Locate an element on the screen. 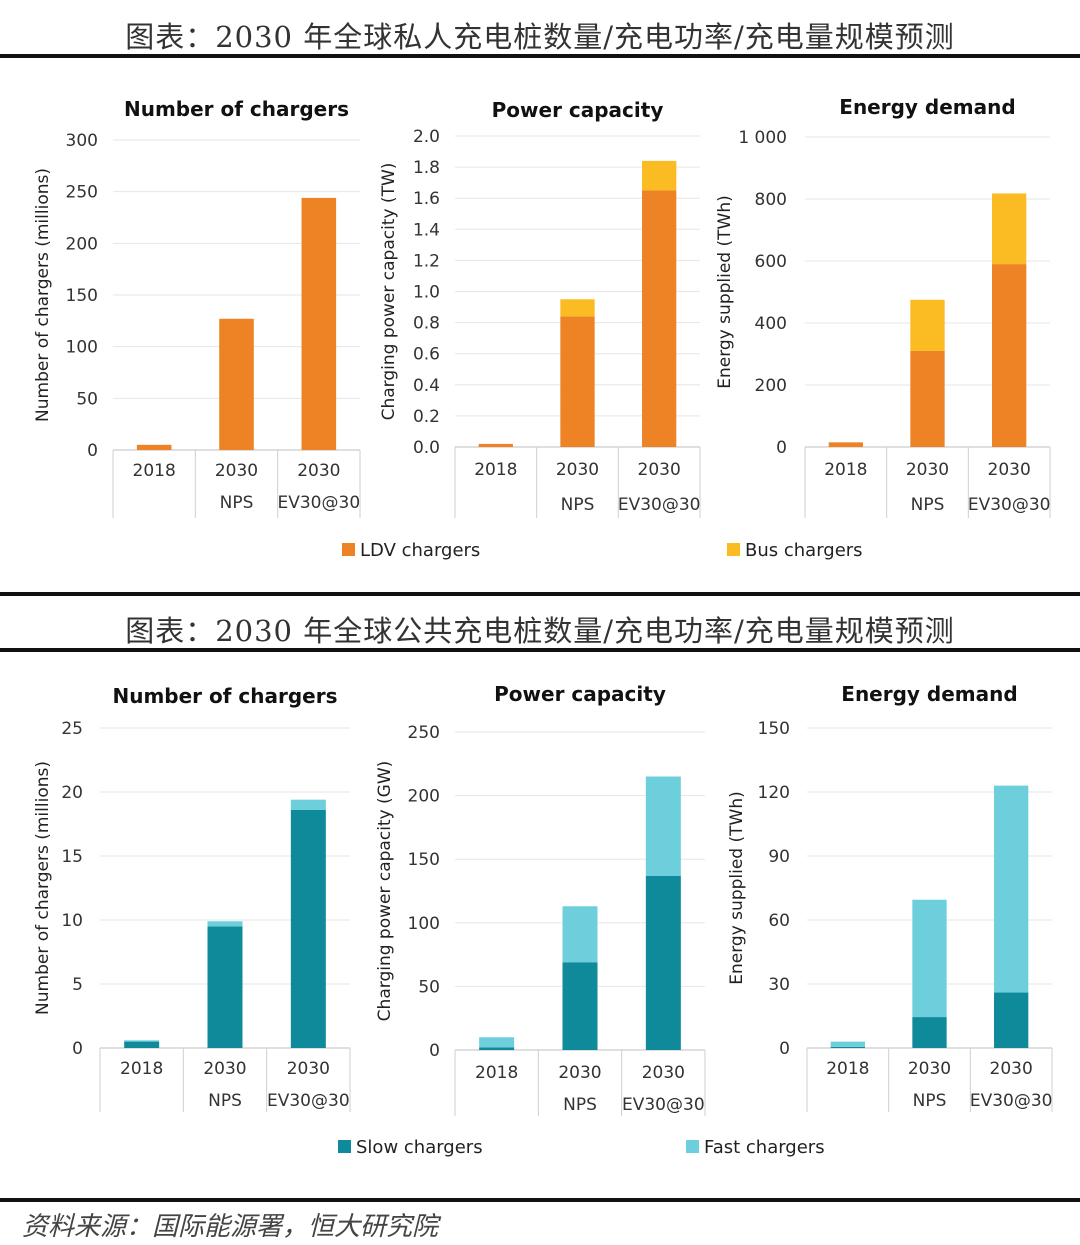  y-tick-label: 50 is located at coordinates (429, 987).